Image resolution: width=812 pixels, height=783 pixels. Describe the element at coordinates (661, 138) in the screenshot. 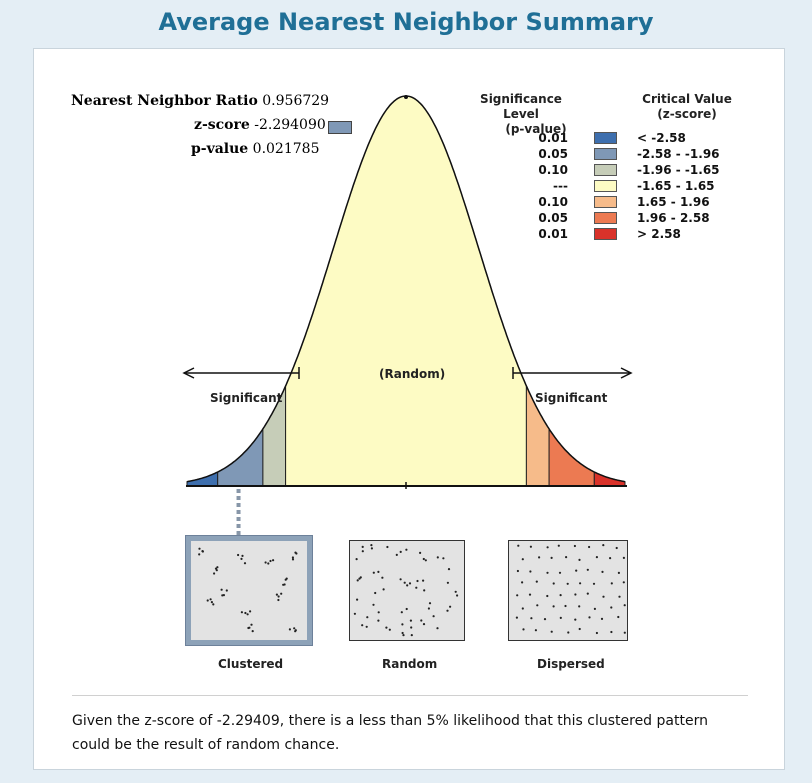

I see `legend-critical-range: < -2.58` at that location.